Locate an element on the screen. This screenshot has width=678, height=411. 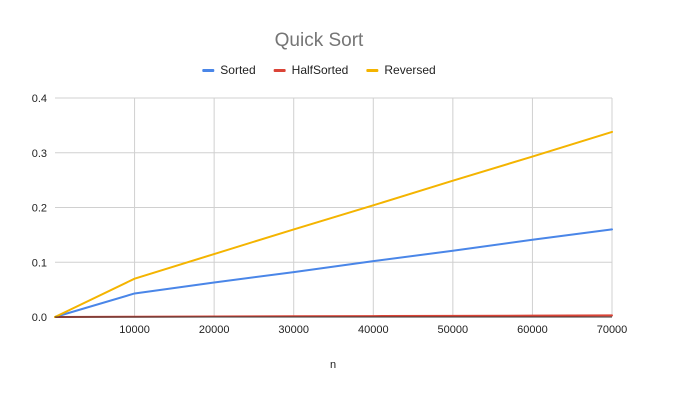
x-tick-label: 10000 is located at coordinates (134, 330).